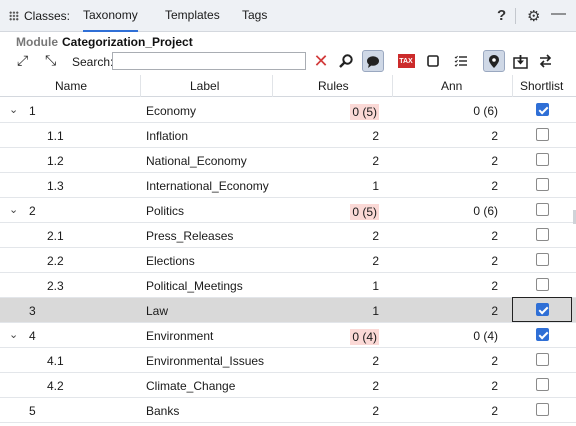 This screenshot has height=426, width=576. Describe the element at coordinates (51, 60) in the screenshot. I see `collapse-all-icon: ⤡` at that location.